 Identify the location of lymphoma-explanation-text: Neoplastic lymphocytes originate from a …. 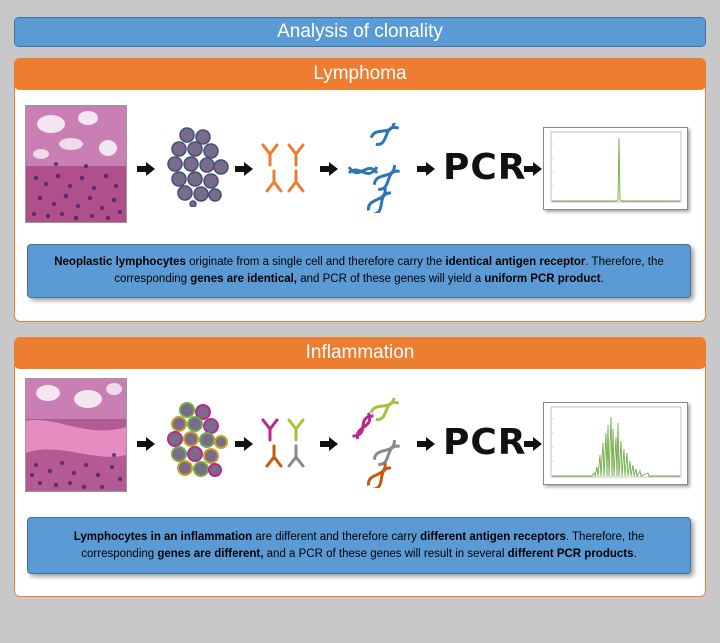
(359, 271).